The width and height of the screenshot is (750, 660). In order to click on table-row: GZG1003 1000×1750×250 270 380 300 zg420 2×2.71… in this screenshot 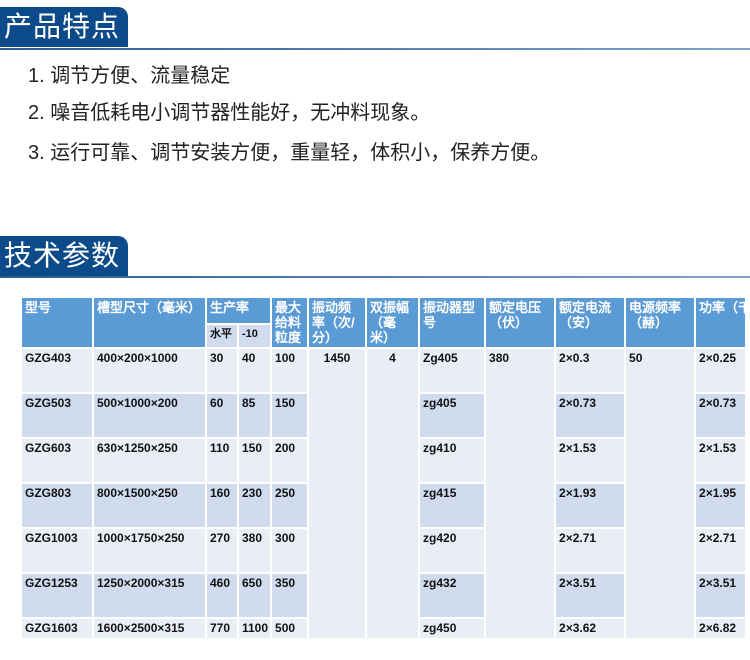, I will do `click(382, 550)`.